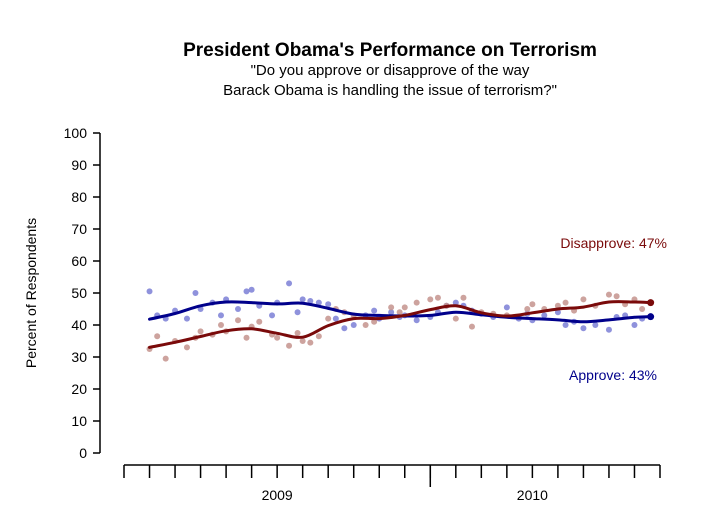  Describe the element at coordinates (76, 133) in the screenshot. I see `y-tick-label: 100` at that location.